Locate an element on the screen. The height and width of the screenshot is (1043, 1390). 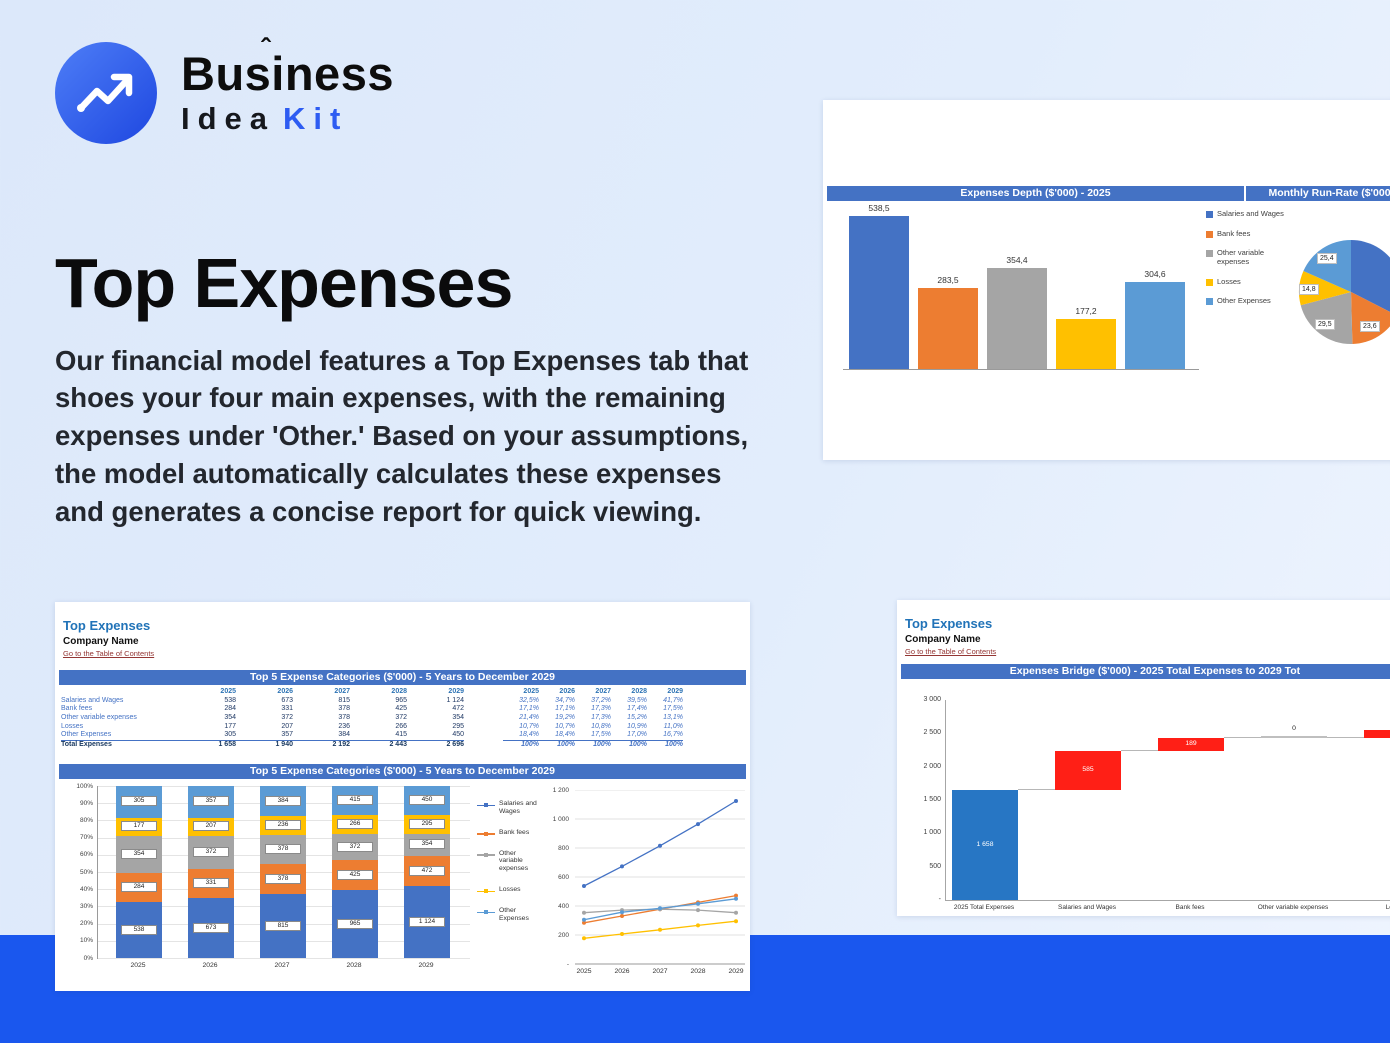
cell-value: 284 is located at coordinates (230, 709).